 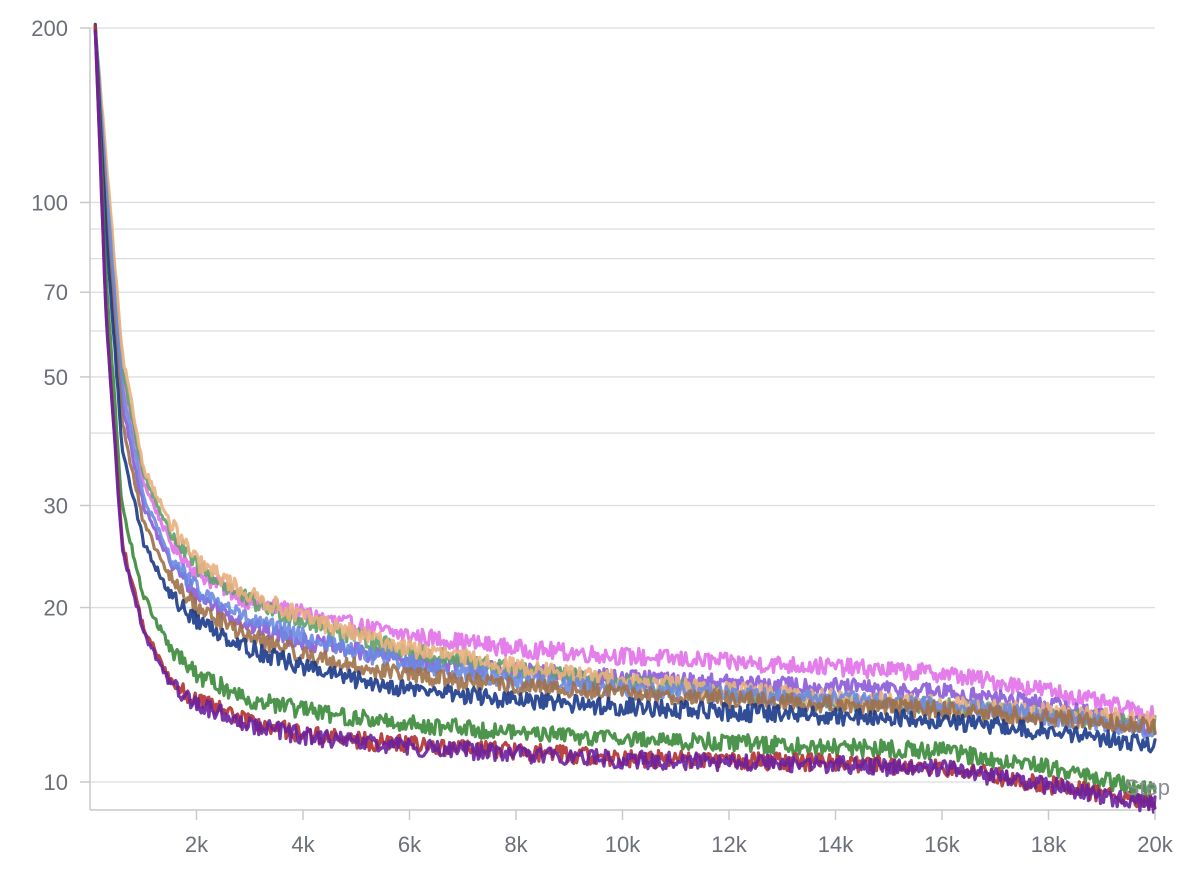 What do you see at coordinates (1147, 787) in the screenshot?
I see `x-axis-title: Step` at bounding box center [1147, 787].